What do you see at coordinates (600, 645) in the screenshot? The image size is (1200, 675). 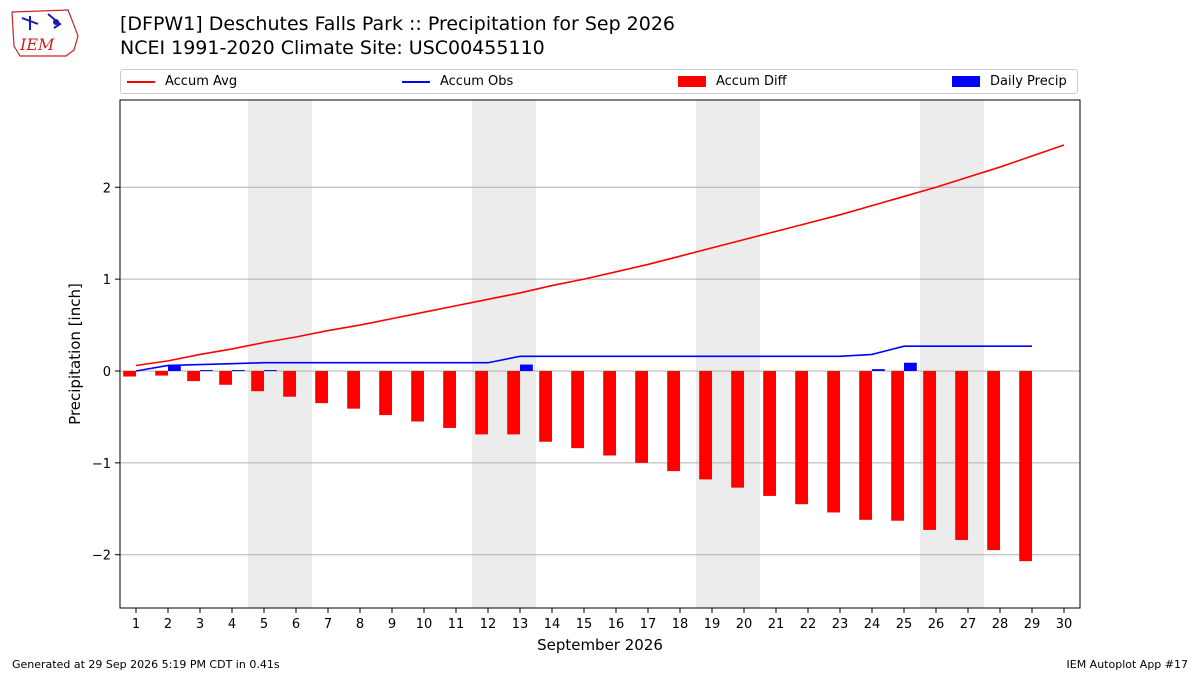 I see `x-axis-label: September 2026` at bounding box center [600, 645].